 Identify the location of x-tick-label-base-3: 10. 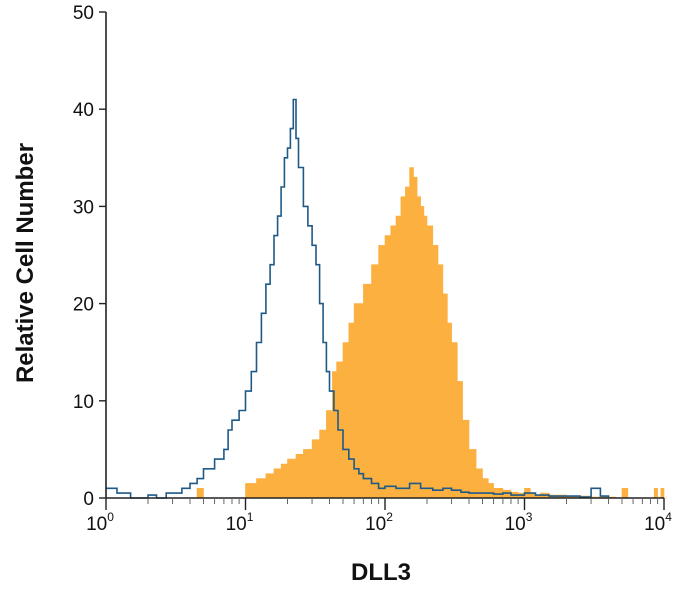
(515, 524).